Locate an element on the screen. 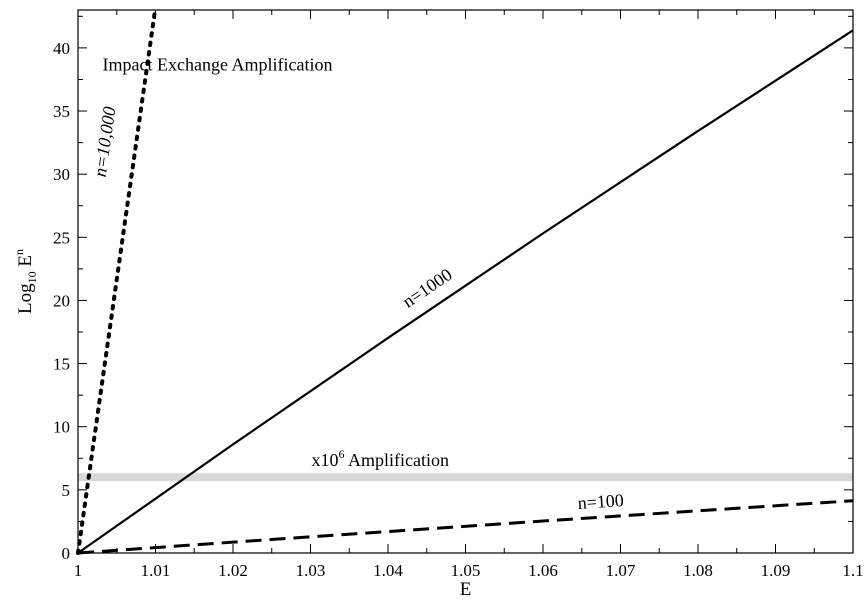  x-tick-label-4: 1.04 is located at coordinates (388, 570).